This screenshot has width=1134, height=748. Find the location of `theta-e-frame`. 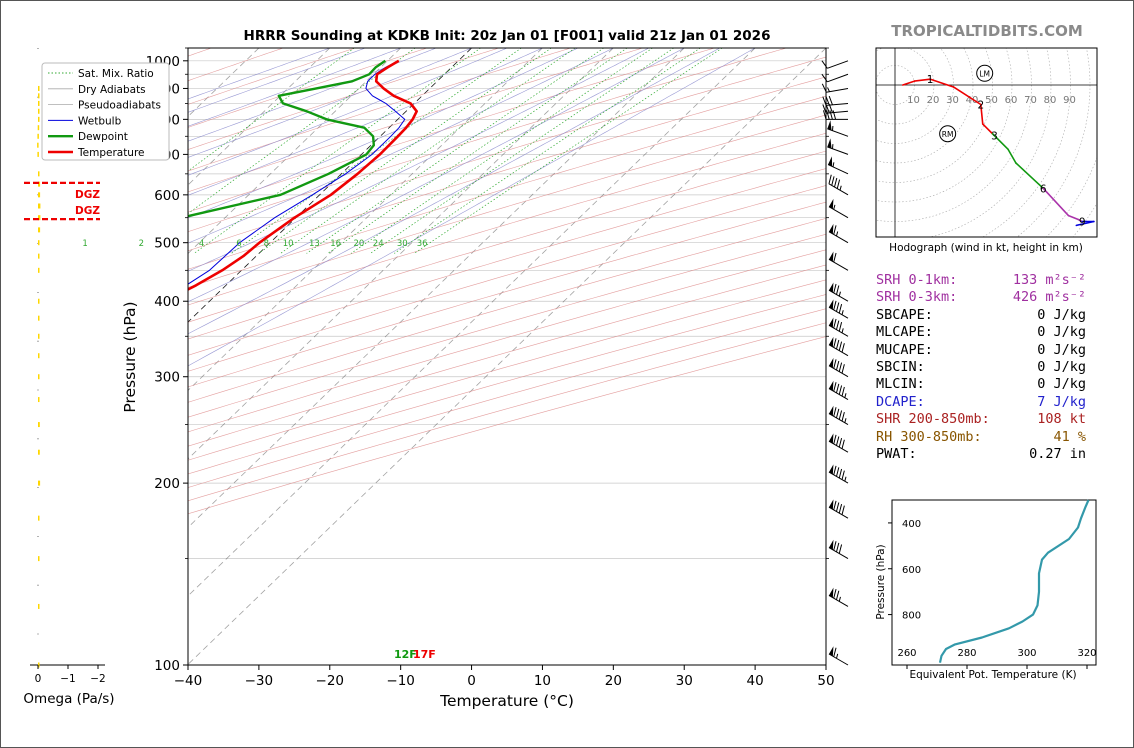

theta-e-frame is located at coordinates (994, 582).